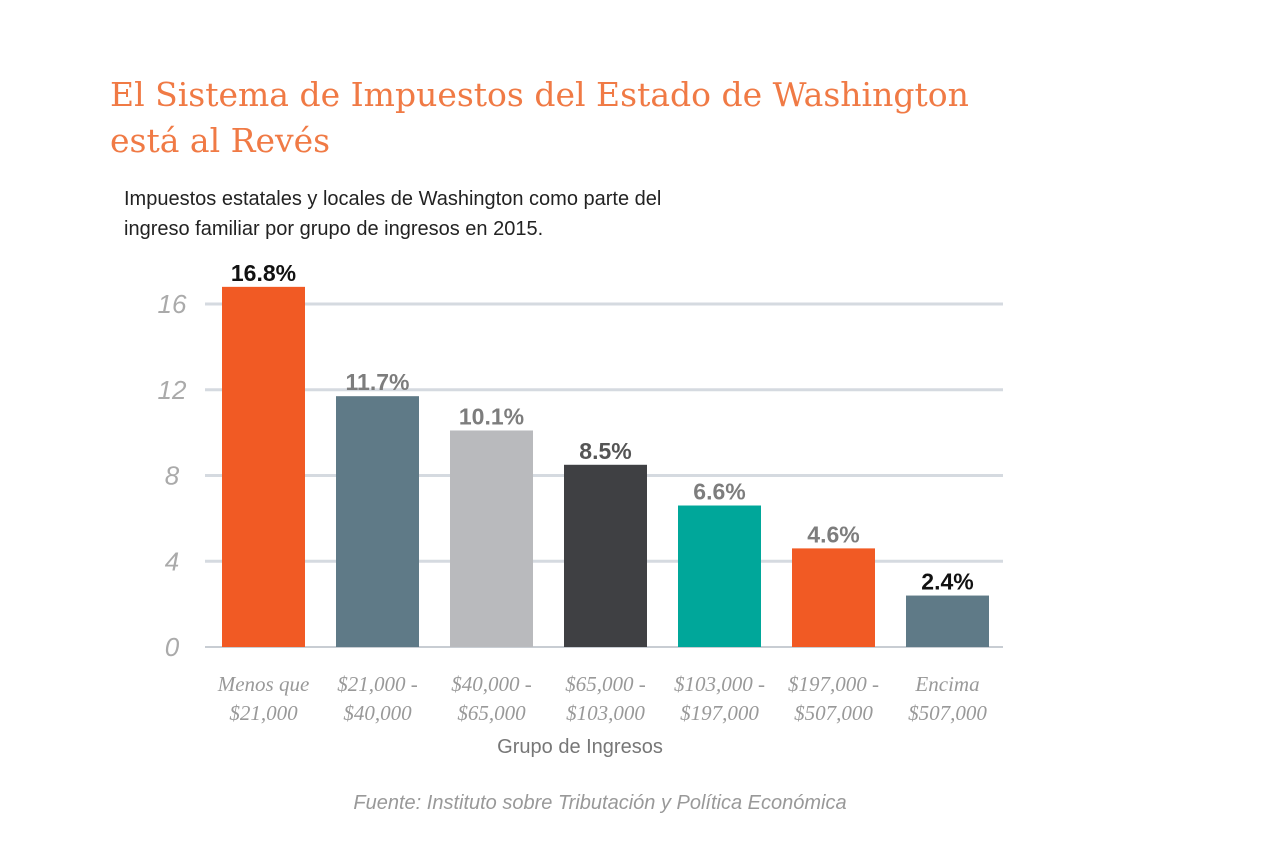 This screenshot has width=1280, height=853. Describe the element at coordinates (220, 140) in the screenshot. I see `title-line-2: está al Revés` at that location.